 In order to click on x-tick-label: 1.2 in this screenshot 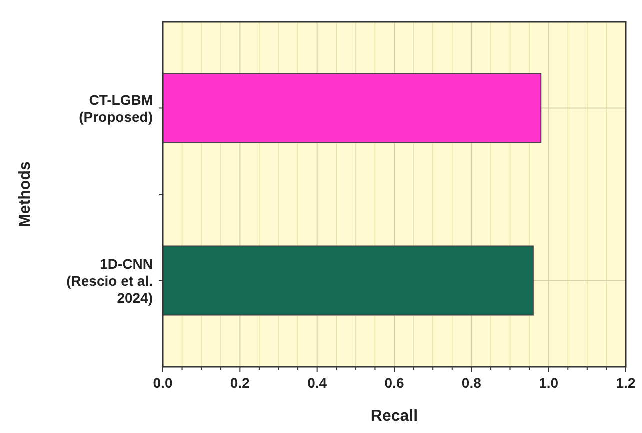, I will do `click(626, 383)`.